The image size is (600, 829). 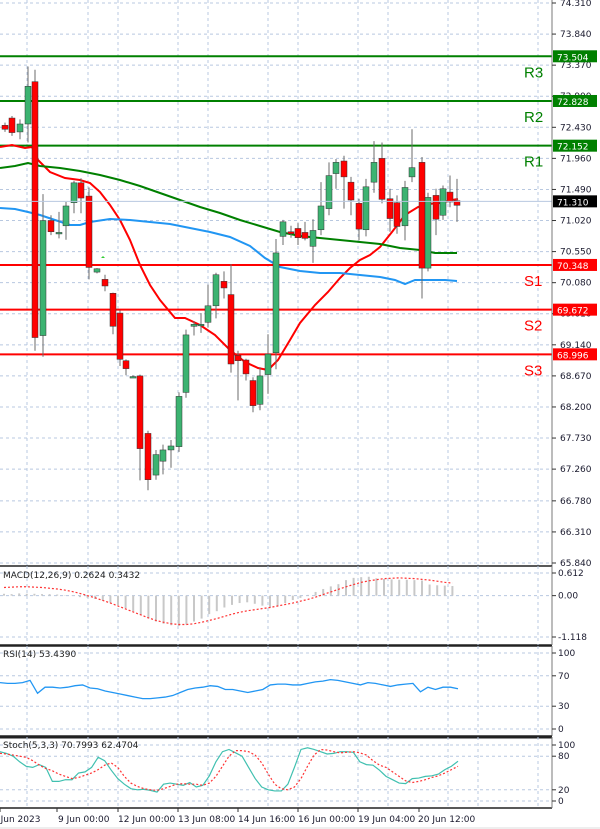 What do you see at coordinates (576, 439) in the screenshot?
I see `price-tick-label: 67.730` at bounding box center [576, 439].